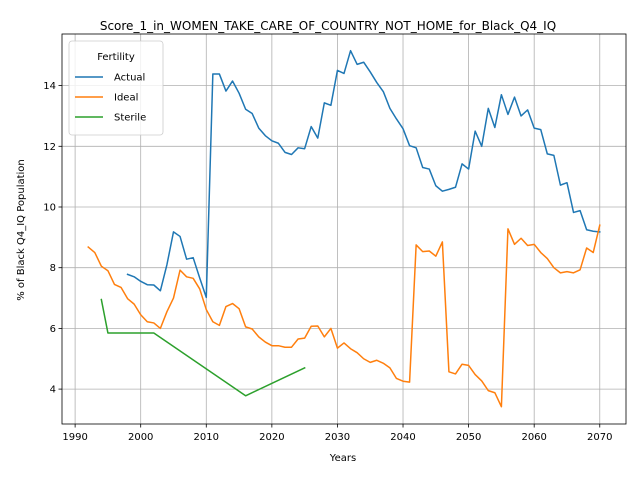 This screenshot has height=480, width=640. What do you see at coordinates (468, 437) in the screenshot?
I see `x-tick-label: 2050` at bounding box center [468, 437].